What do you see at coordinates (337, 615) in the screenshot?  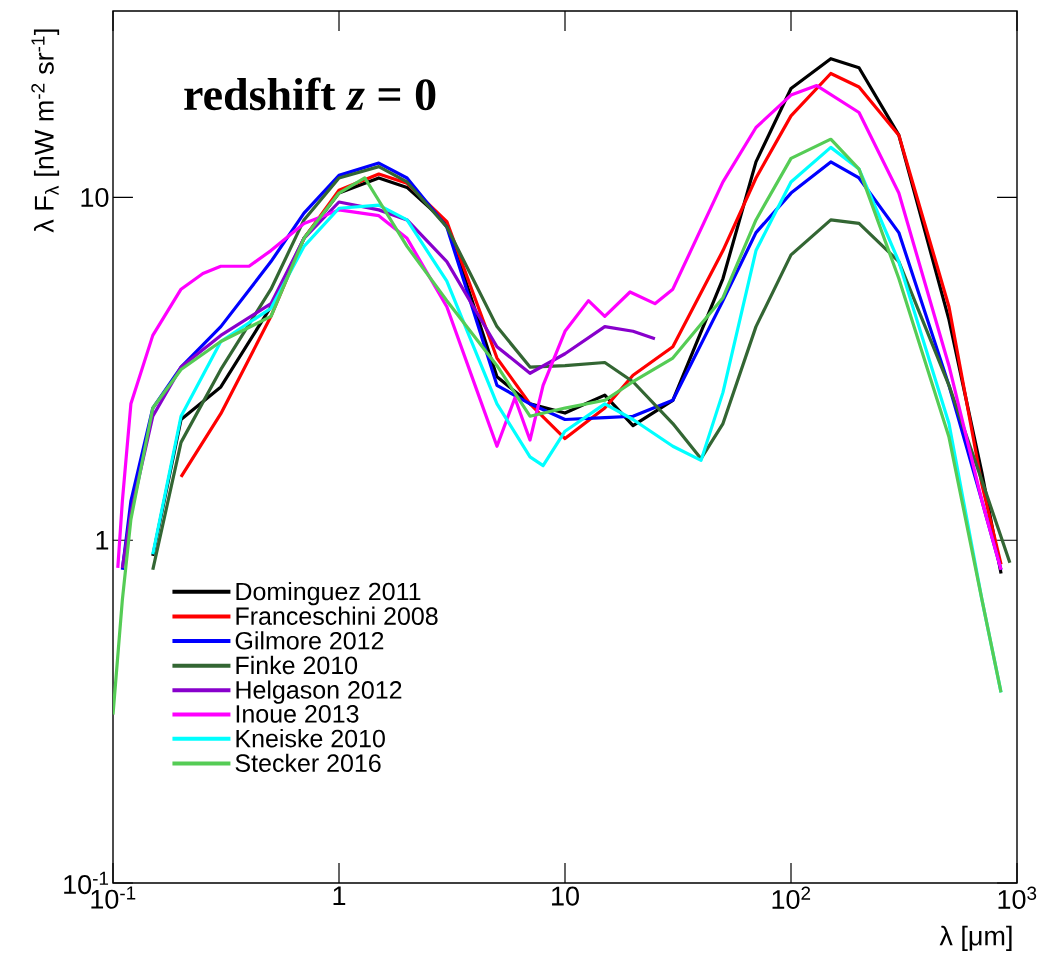 I see `legend-label: Franceschini 2008` at bounding box center [337, 615].